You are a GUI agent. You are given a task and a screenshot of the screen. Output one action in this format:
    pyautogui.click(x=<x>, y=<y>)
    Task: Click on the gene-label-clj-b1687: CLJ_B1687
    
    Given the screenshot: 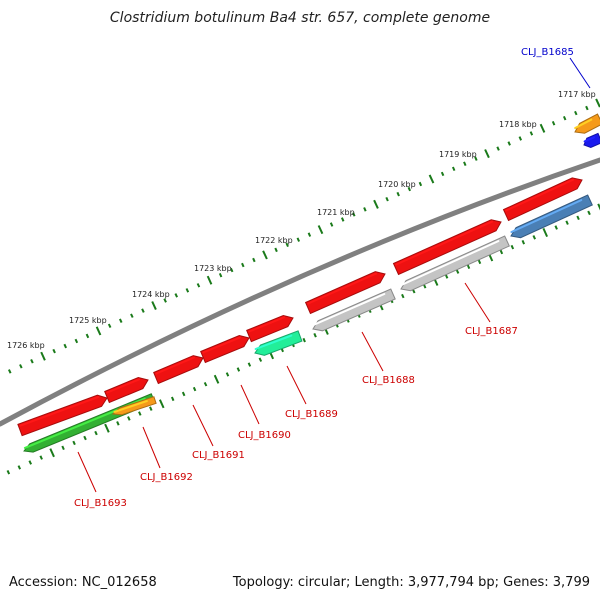 What is the action you would take?
    pyautogui.click(x=491, y=331)
    